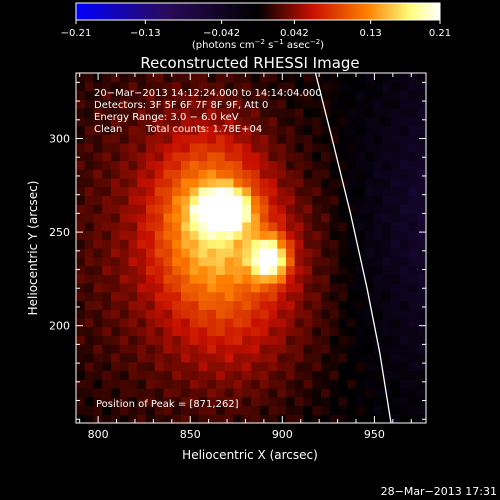  What do you see at coordinates (250, 455) in the screenshot?
I see `x-axis-label: Heliocentric X (arcsec)` at bounding box center [250, 455].